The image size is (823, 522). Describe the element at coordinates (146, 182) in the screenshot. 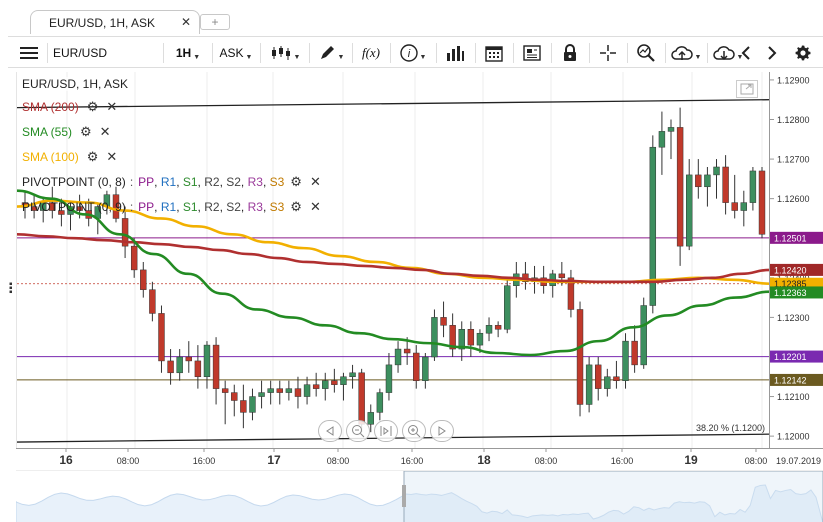

I see `pivot-pp-label: PP` at that location.